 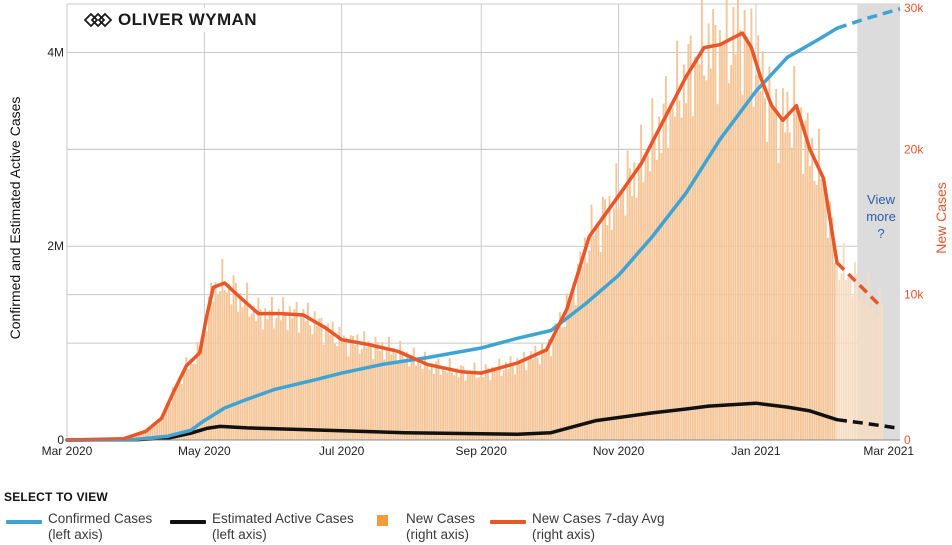 I want to click on y-tick-label: 0, so click(x=60, y=440).